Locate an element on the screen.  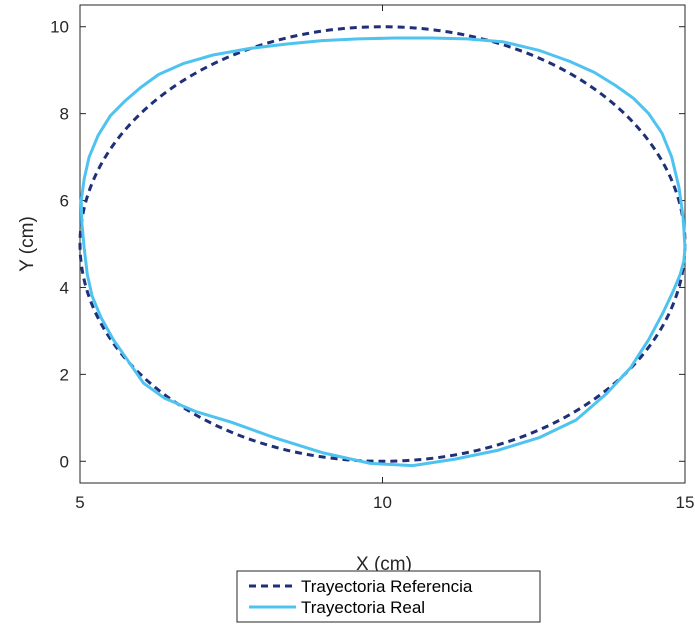
y-tick-label: 10 is located at coordinates (59, 27).